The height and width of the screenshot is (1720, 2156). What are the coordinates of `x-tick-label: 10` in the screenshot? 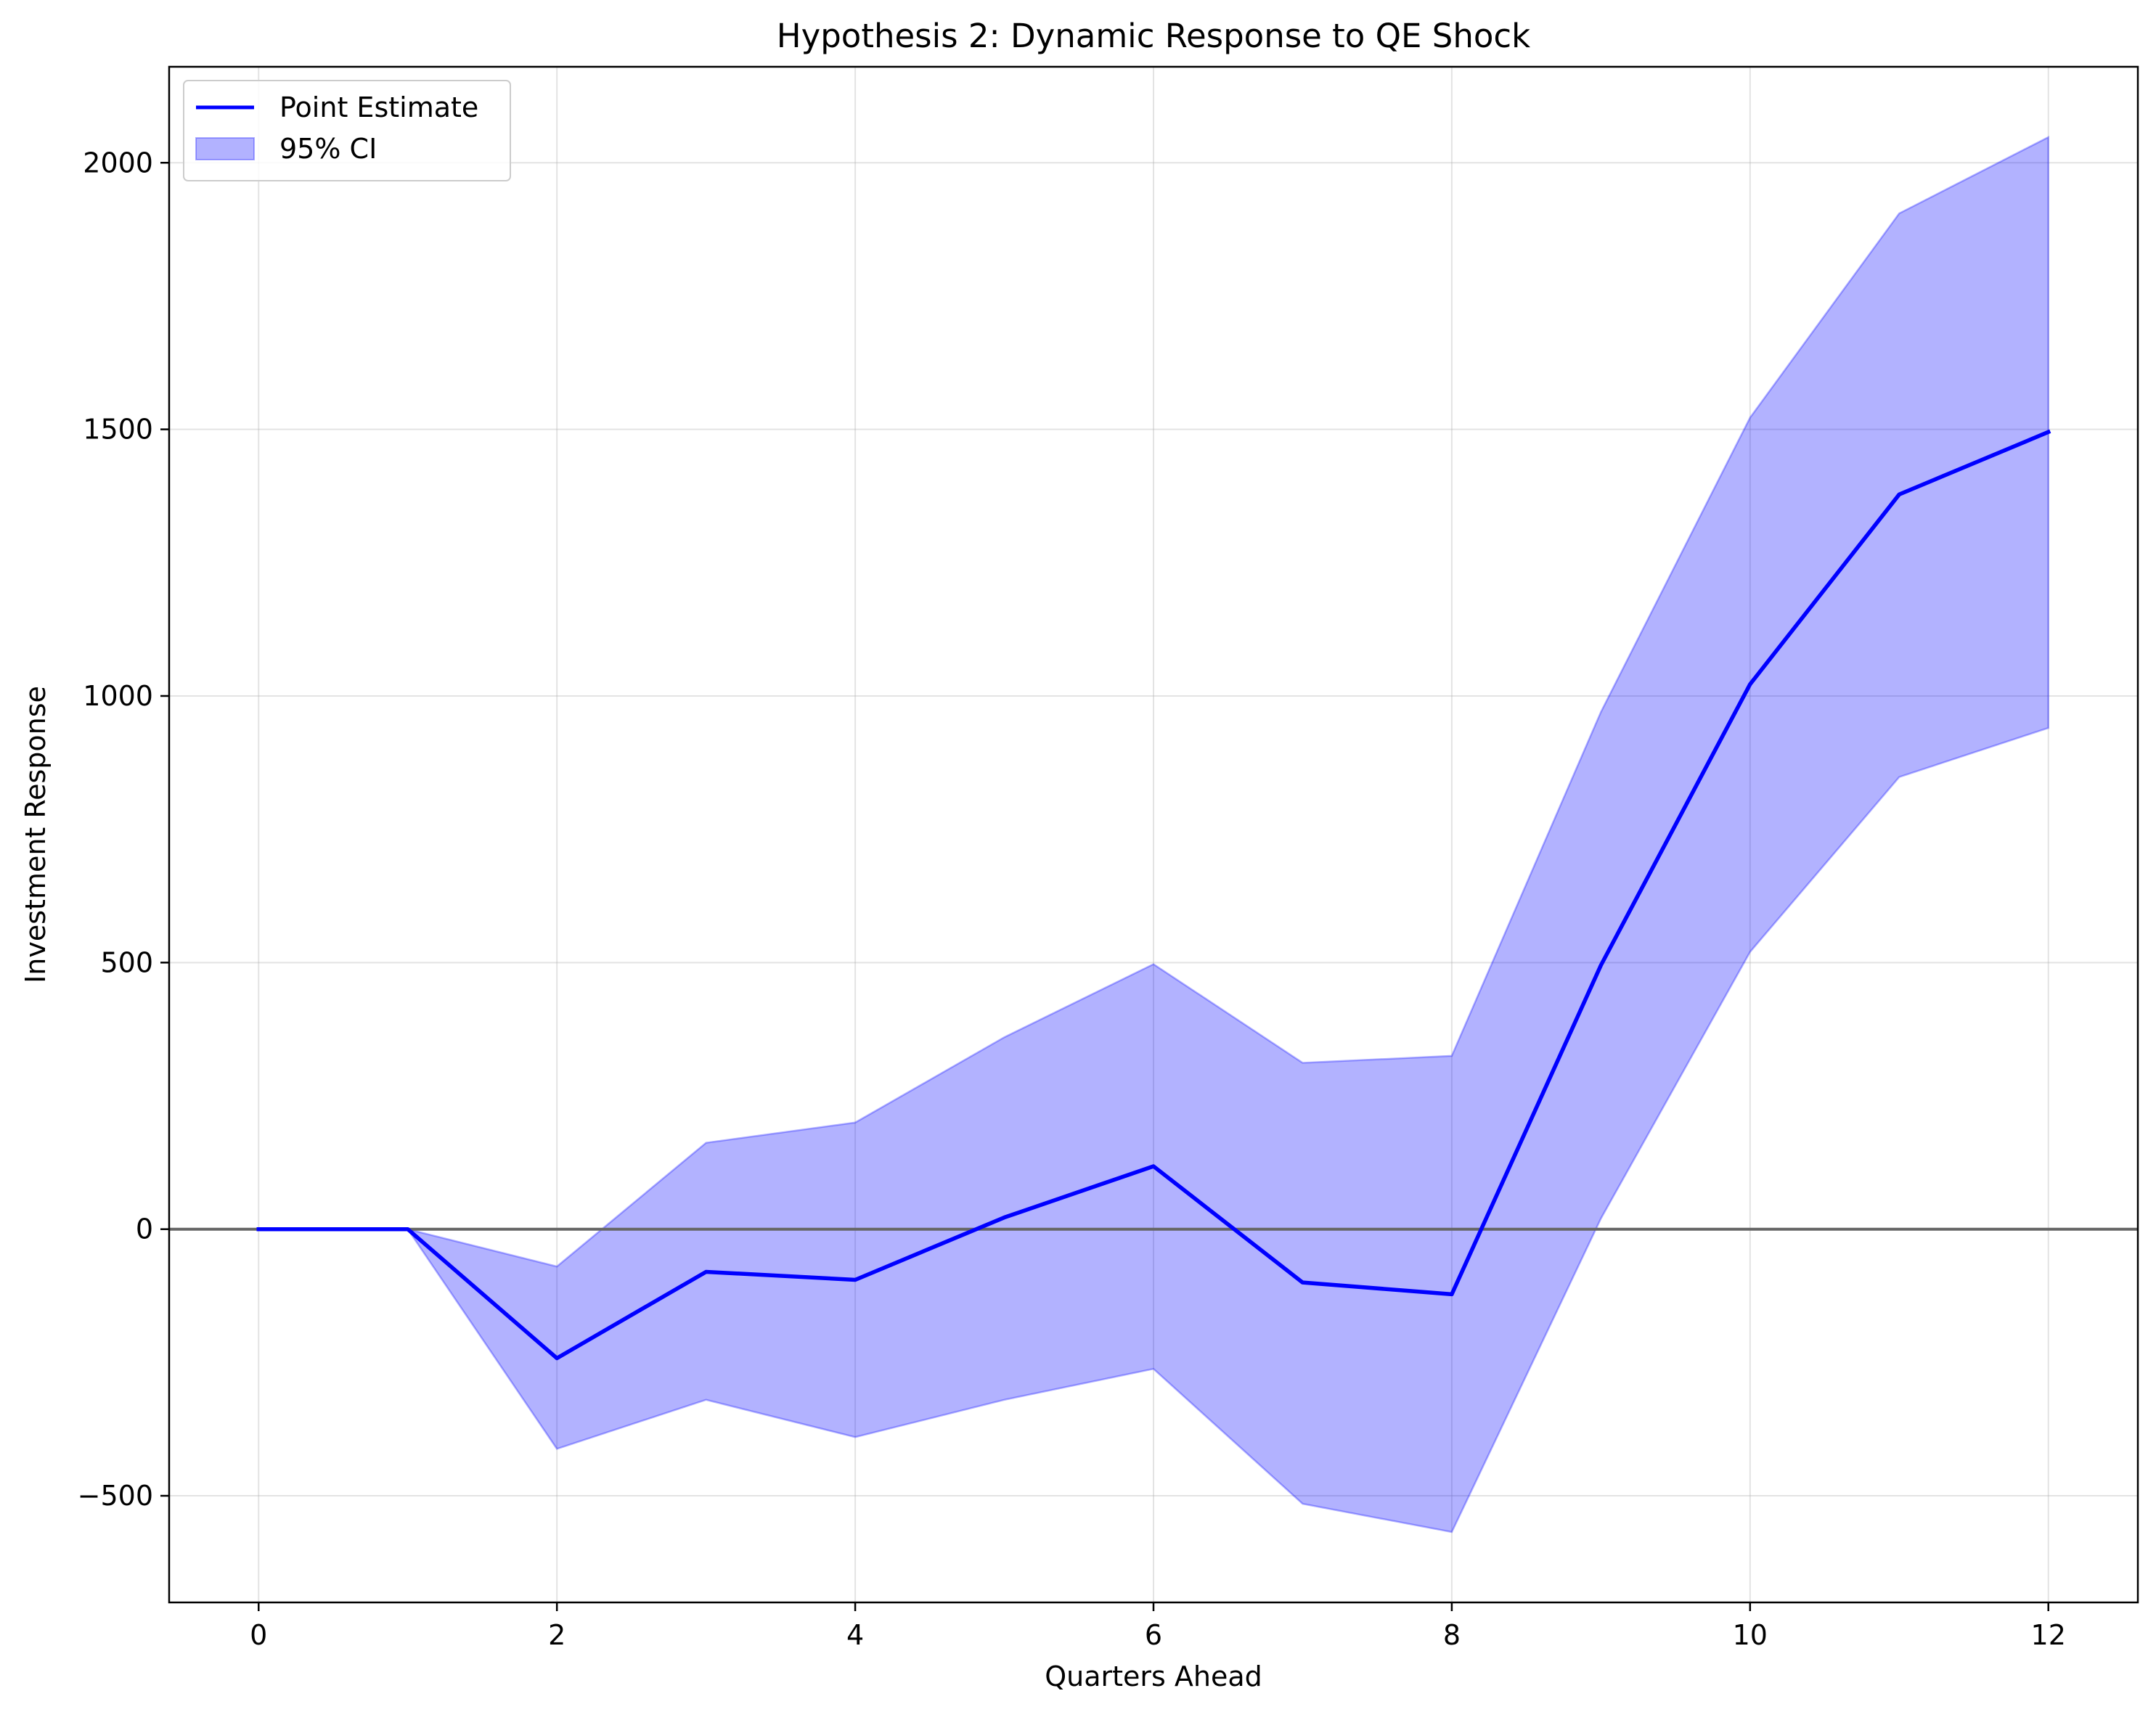 It's located at (1751, 1635).